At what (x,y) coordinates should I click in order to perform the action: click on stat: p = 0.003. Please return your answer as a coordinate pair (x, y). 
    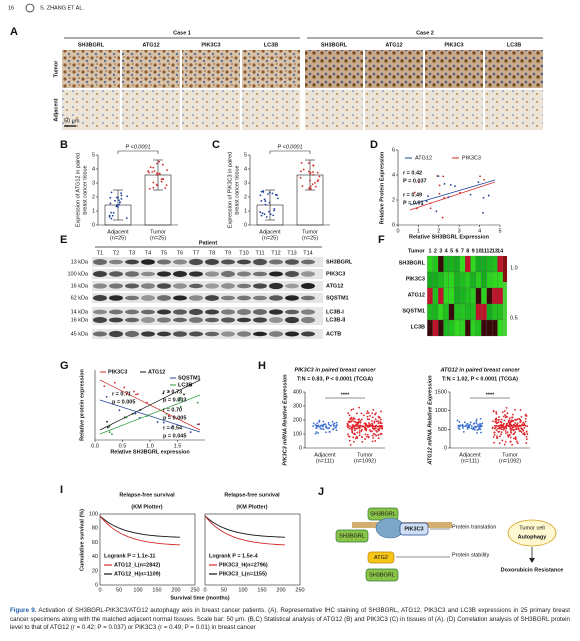
    Looking at the image, I should click on (174, 400).